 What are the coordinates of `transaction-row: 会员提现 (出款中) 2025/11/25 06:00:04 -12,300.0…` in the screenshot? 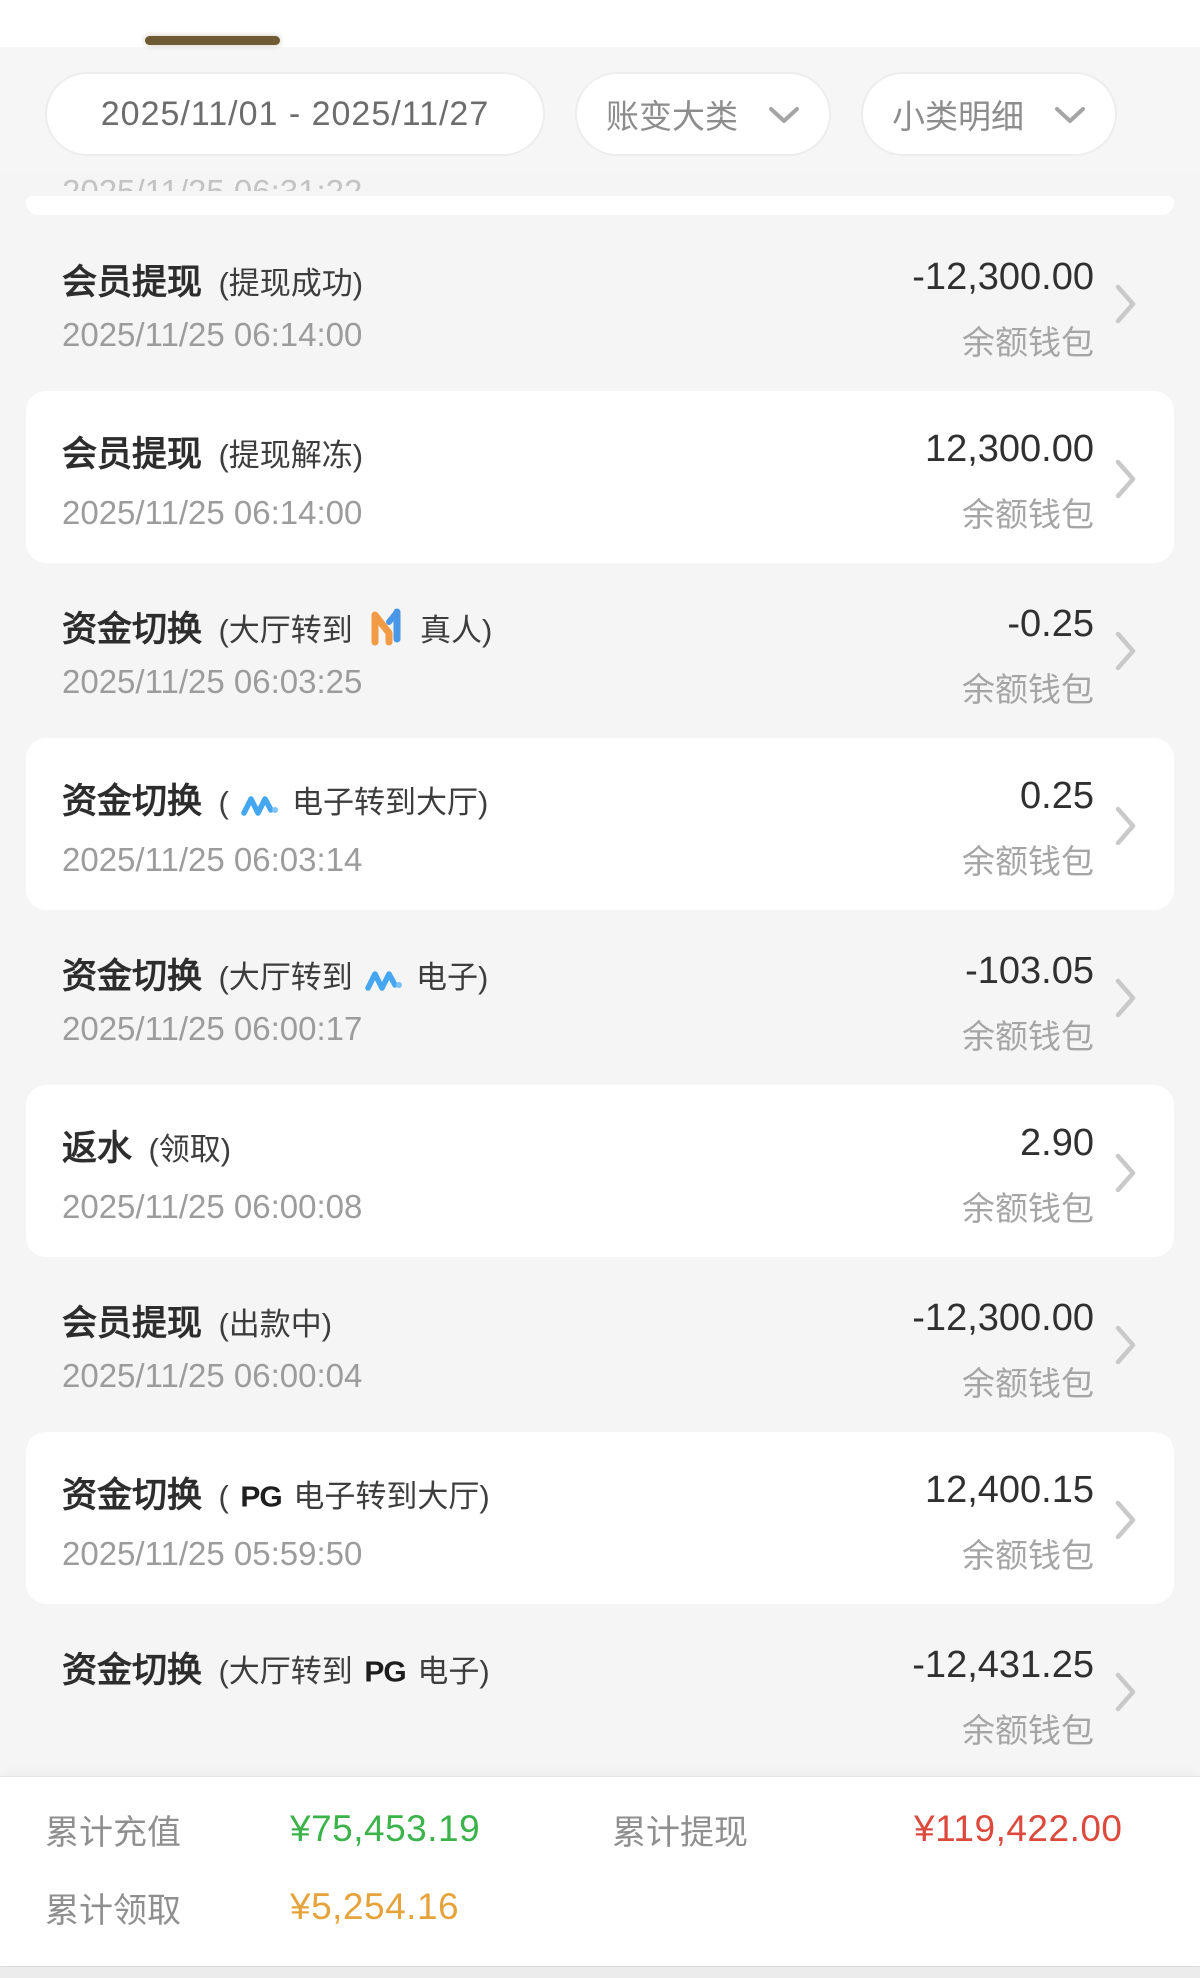 It's located at (600, 1343).